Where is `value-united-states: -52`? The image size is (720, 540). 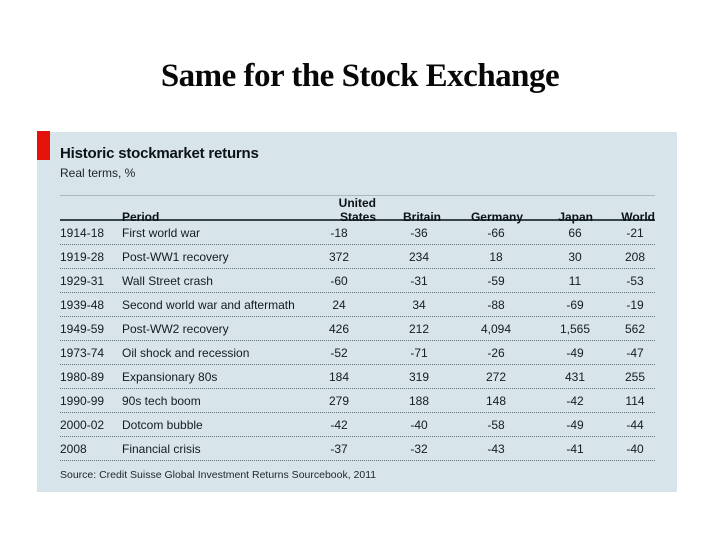 value-united-states: -52 is located at coordinates (339, 352).